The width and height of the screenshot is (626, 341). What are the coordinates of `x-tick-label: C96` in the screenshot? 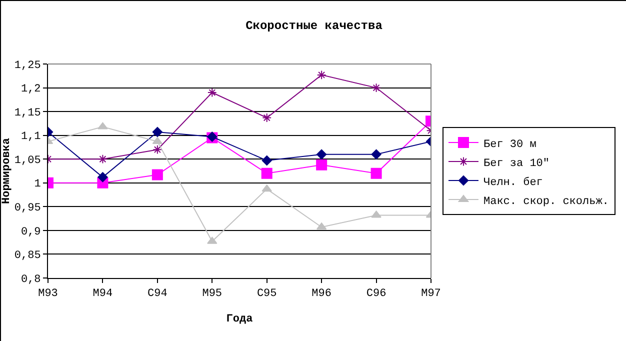 It's located at (376, 294).